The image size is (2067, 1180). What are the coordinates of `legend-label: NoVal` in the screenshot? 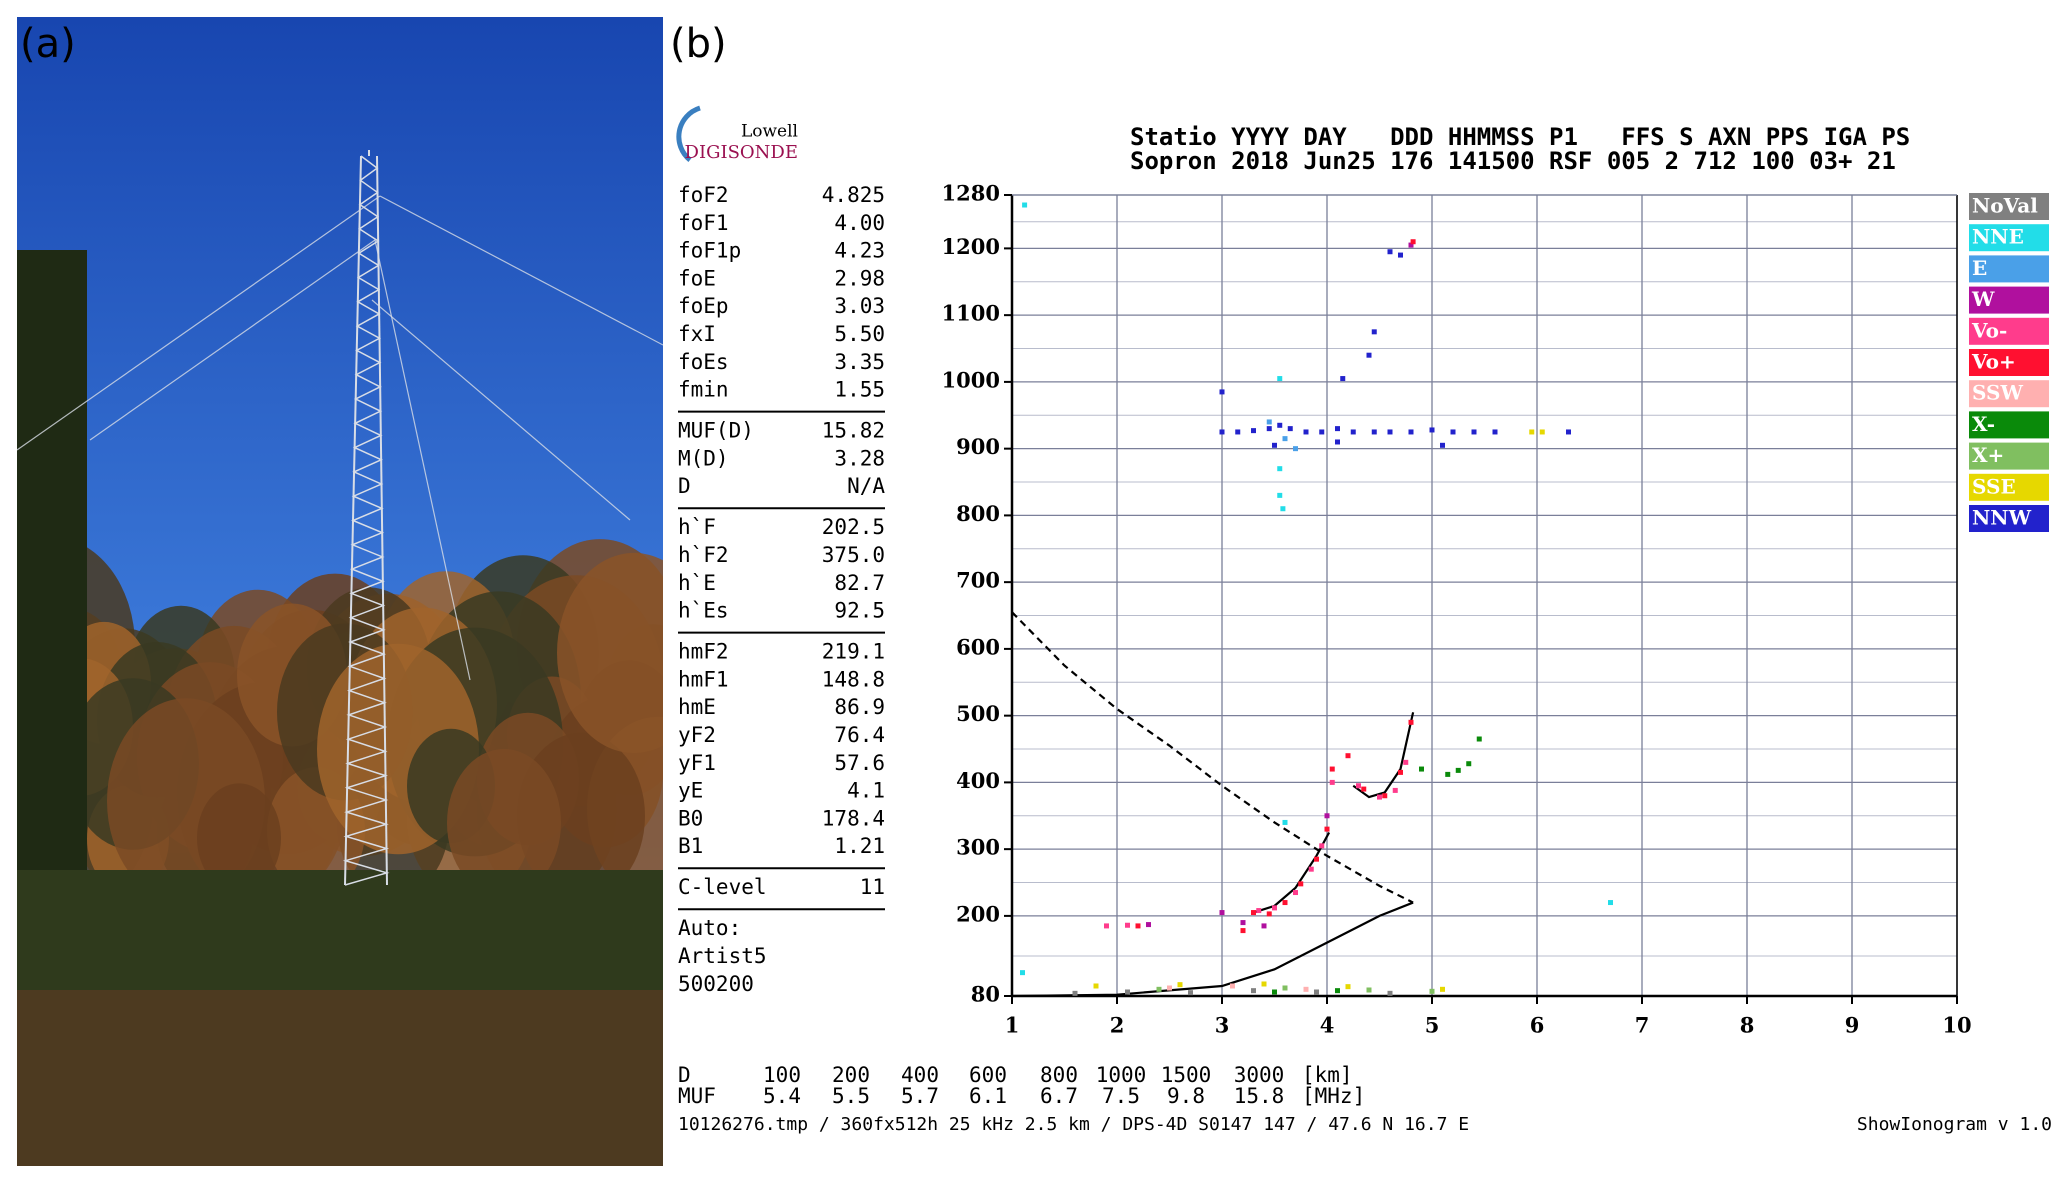 It's located at (2005, 206).